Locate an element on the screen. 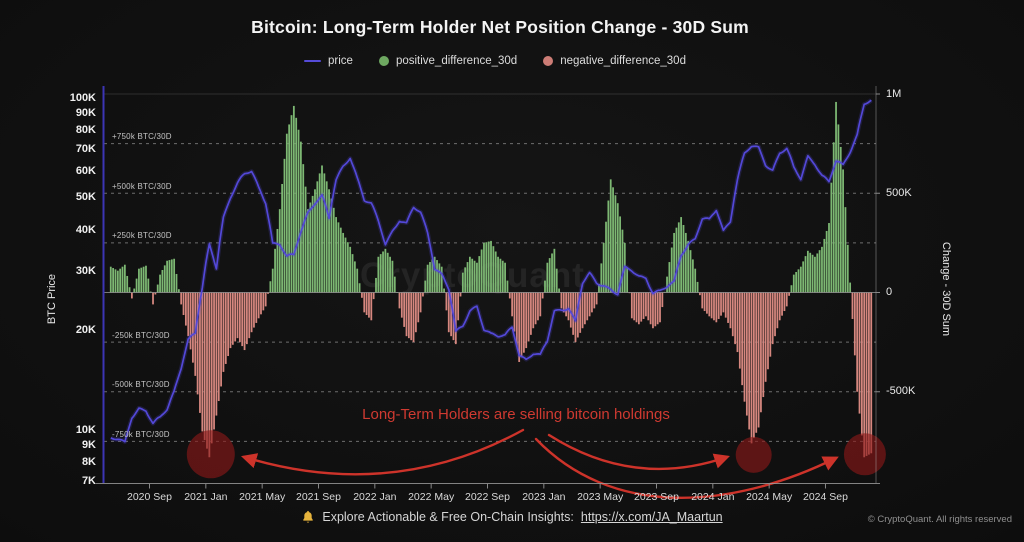 This screenshot has height=542, width=1024. negative-dot-swatch is located at coordinates (548, 61).